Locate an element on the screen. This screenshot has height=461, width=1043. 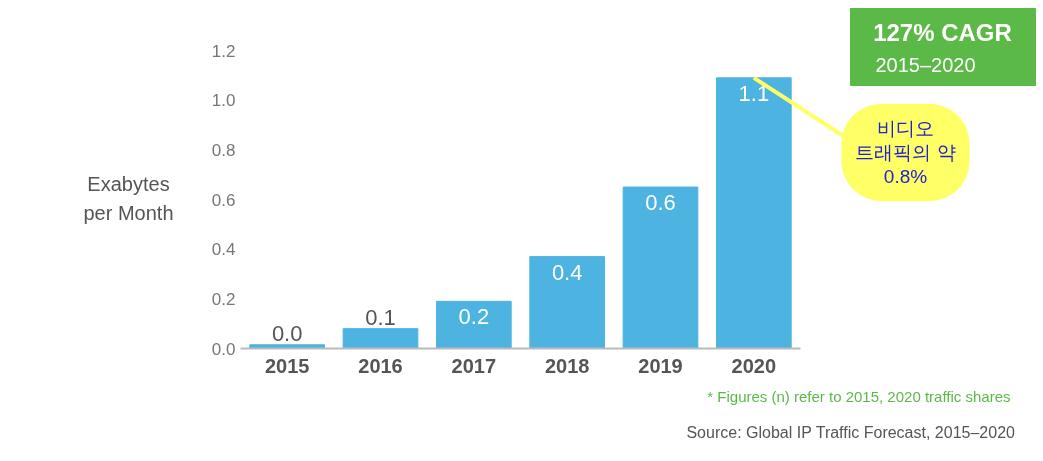
x-tick-label: 2015 is located at coordinates (287, 365).